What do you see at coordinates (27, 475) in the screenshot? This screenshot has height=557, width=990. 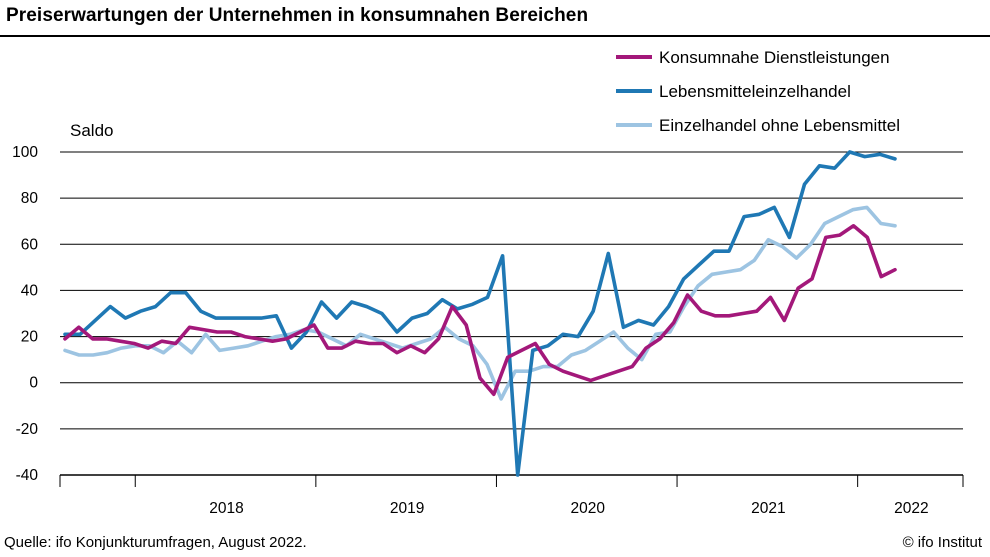 I see `y-tick-label: -40` at bounding box center [27, 475].